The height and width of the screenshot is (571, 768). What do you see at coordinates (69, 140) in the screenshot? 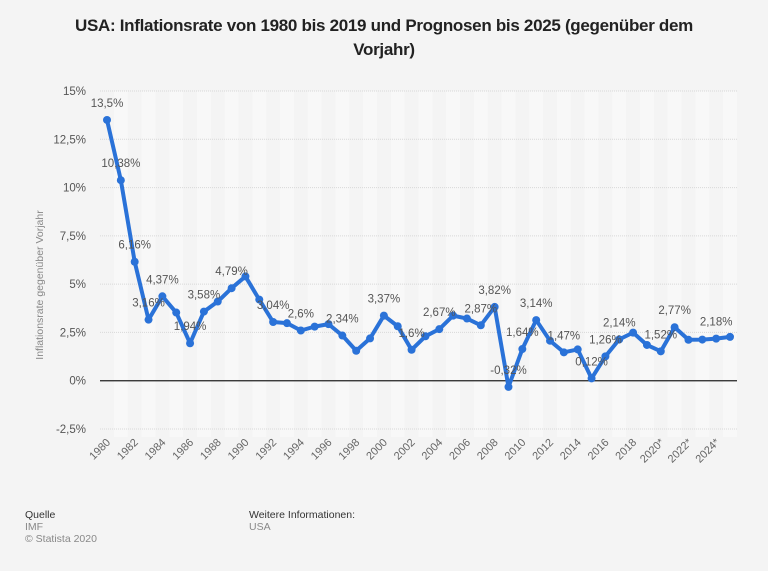
I see `y-tick-label: 12,5%` at bounding box center [69, 140].